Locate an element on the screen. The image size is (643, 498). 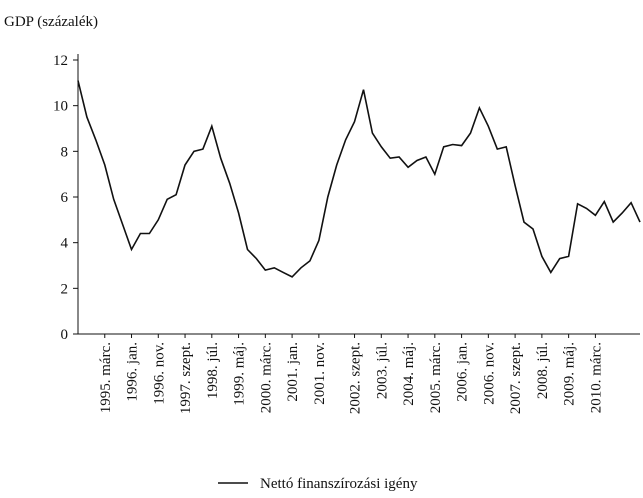
x-tick-label: 1996. nov. is located at coordinates (159, 373).